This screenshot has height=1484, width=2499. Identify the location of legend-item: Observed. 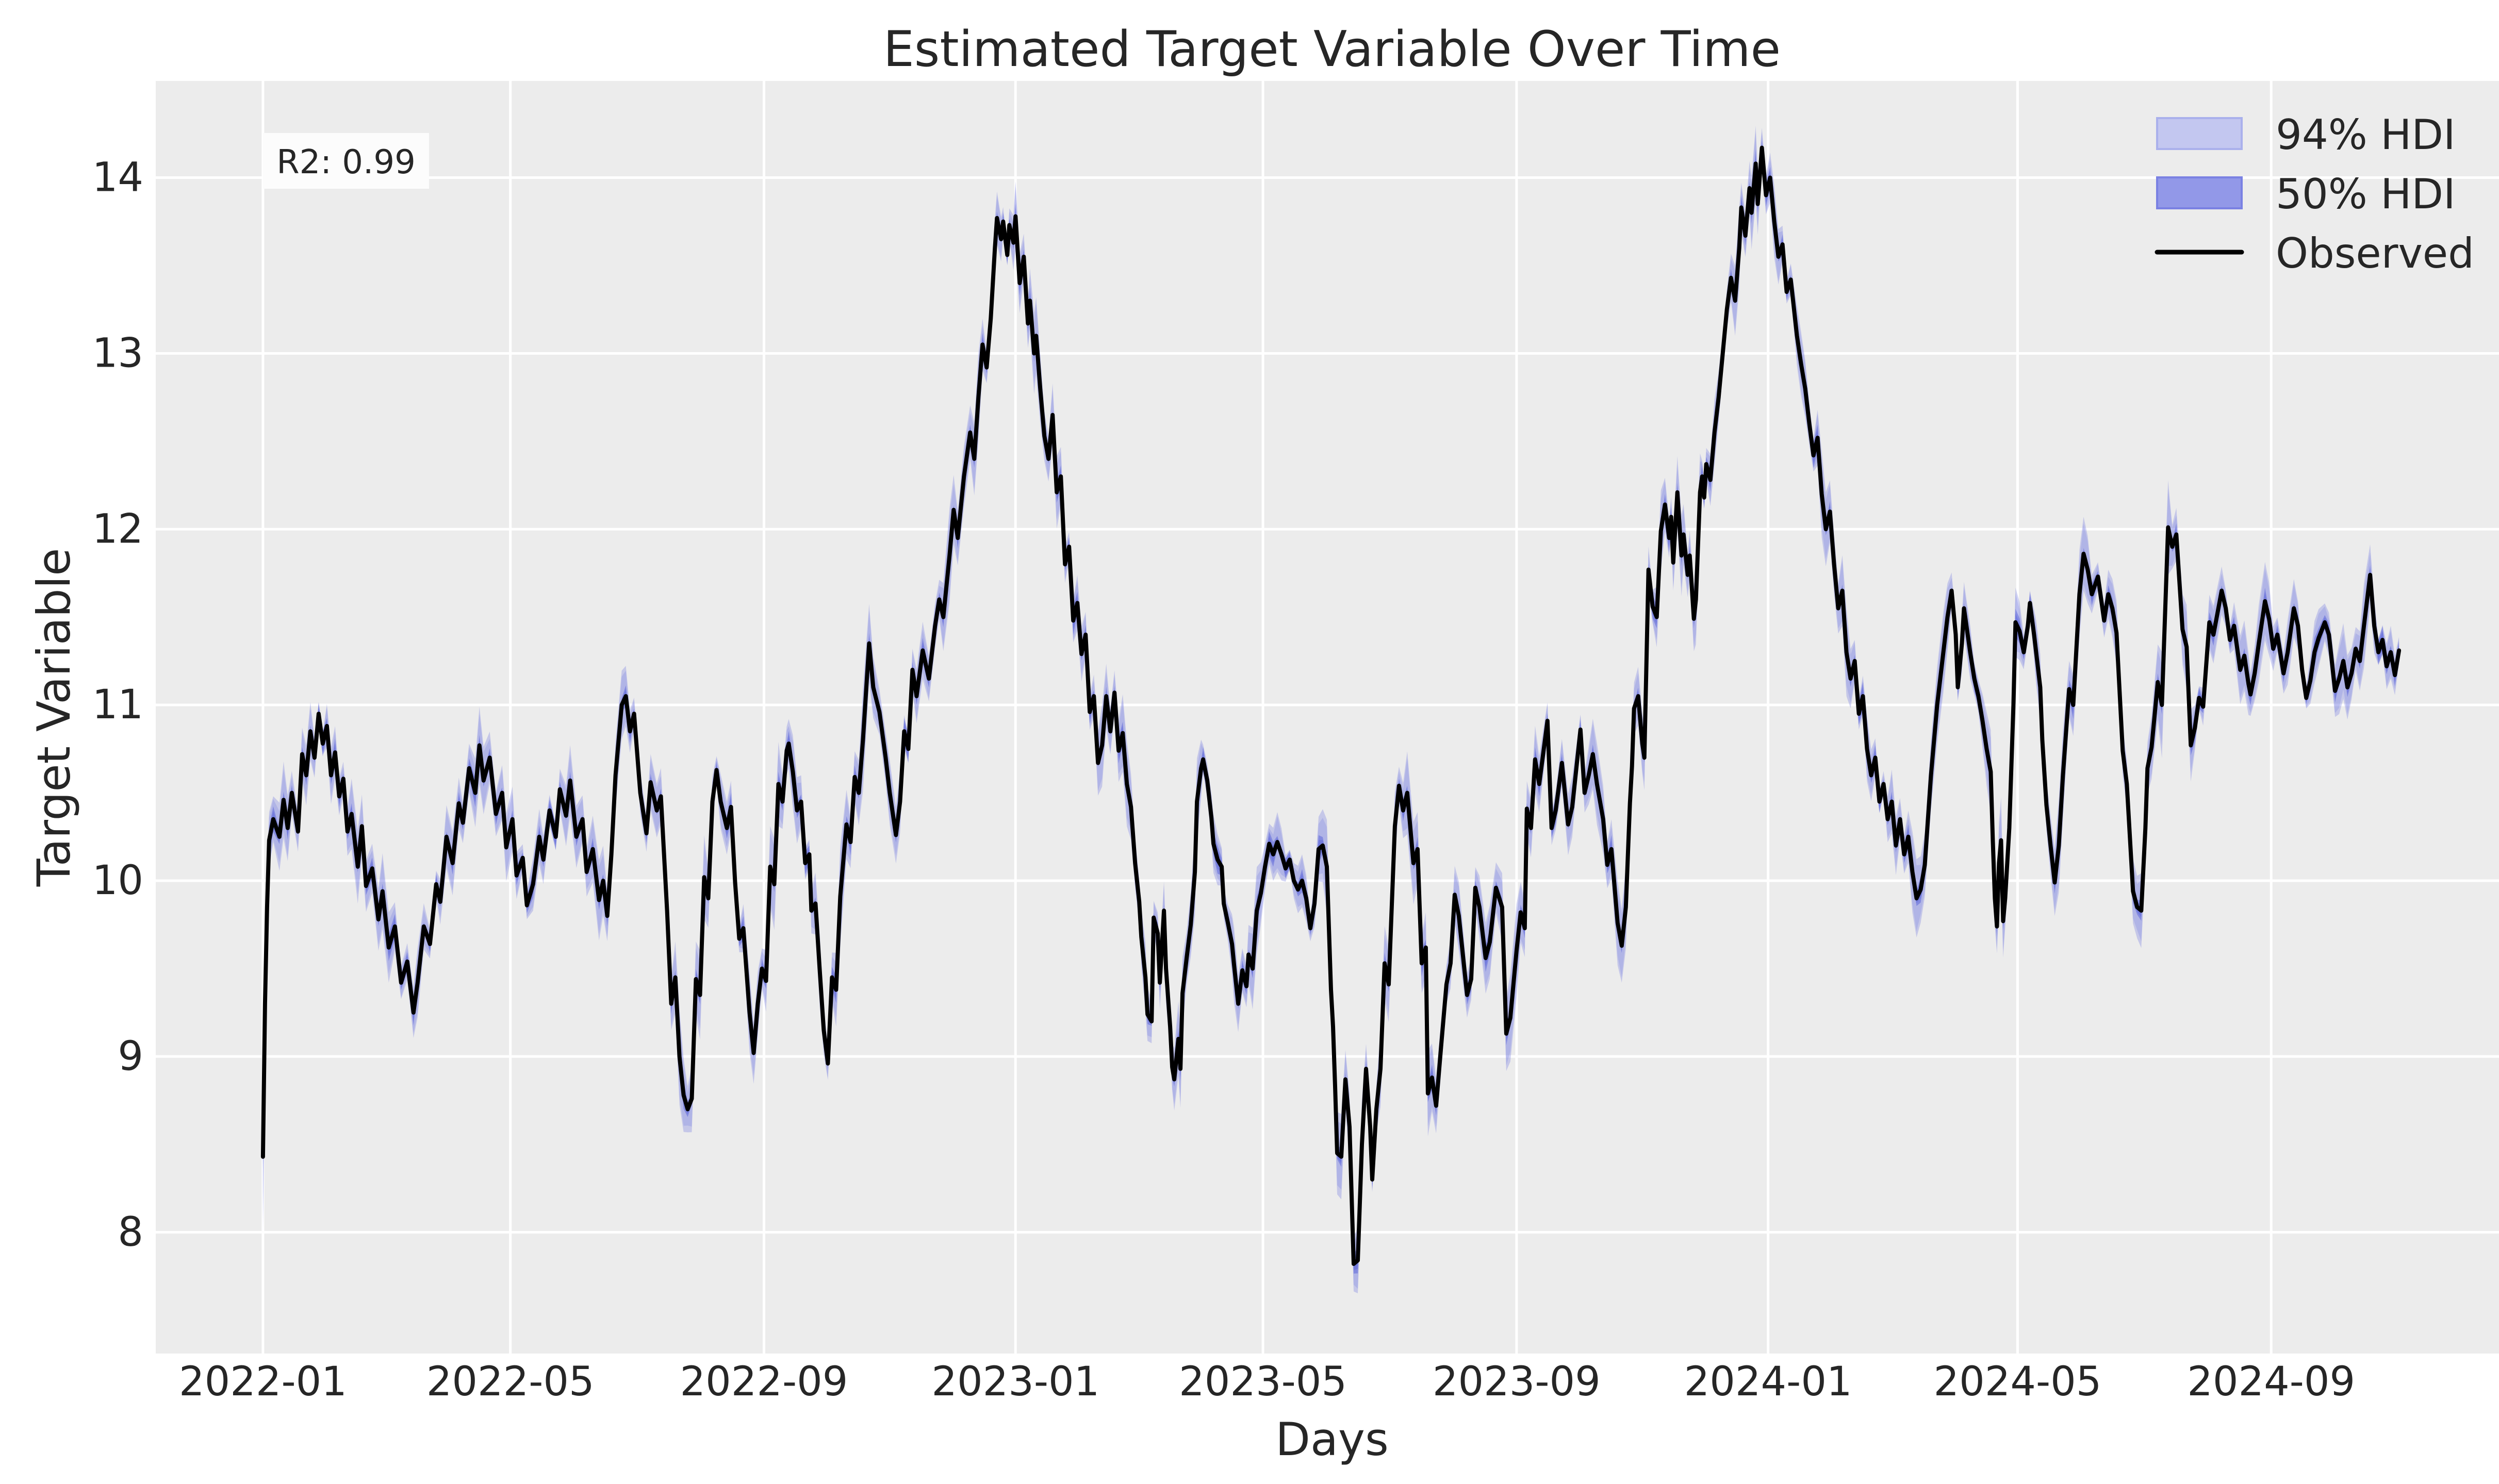
(2314, 253).